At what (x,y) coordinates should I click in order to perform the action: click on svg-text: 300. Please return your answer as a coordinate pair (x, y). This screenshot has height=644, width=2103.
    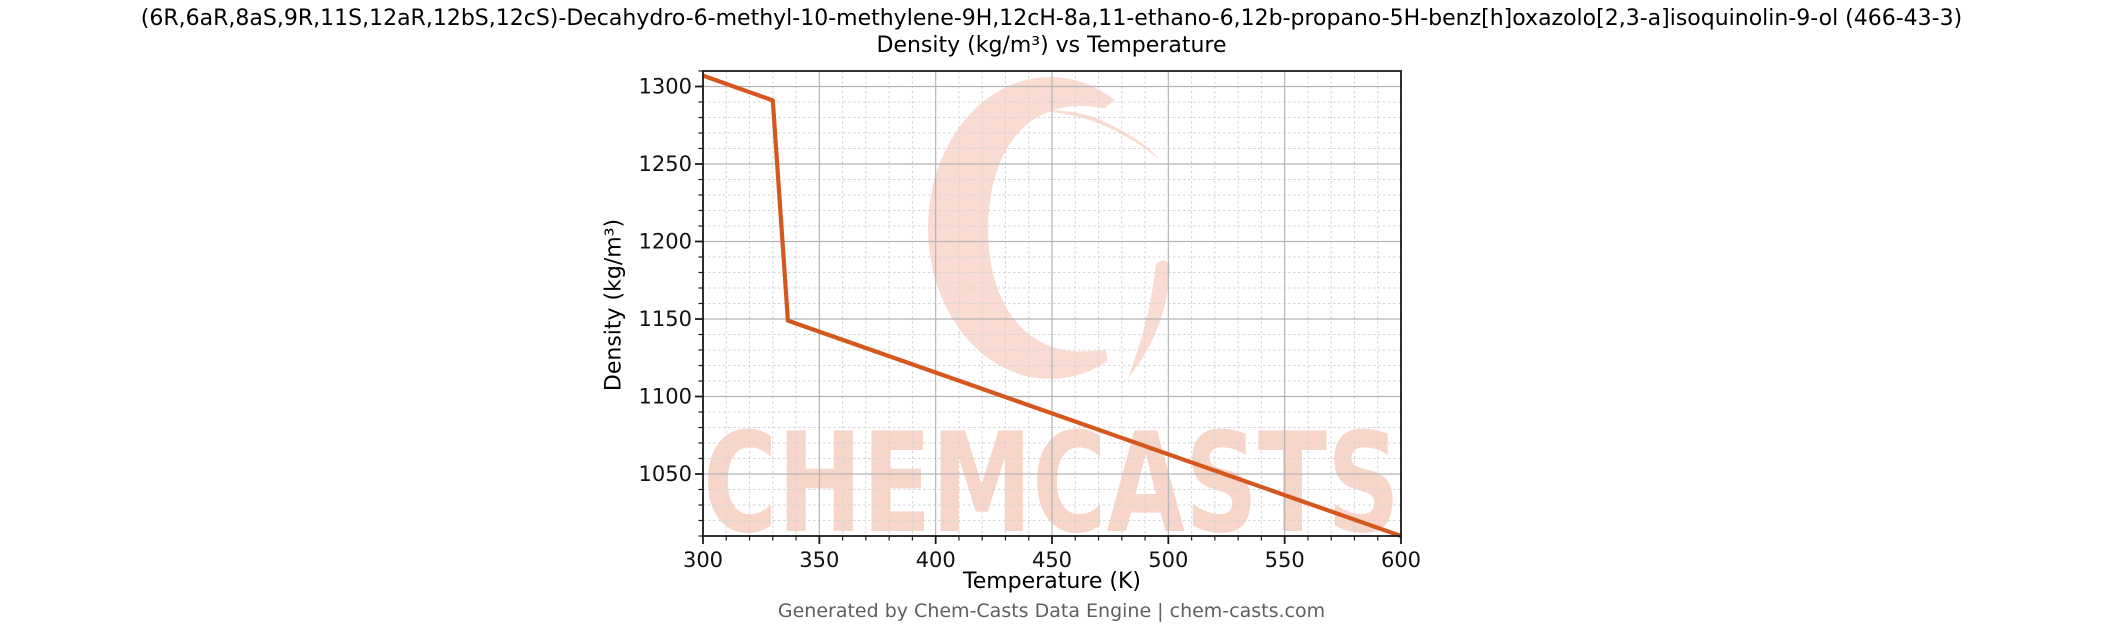
    Looking at the image, I should click on (703, 560).